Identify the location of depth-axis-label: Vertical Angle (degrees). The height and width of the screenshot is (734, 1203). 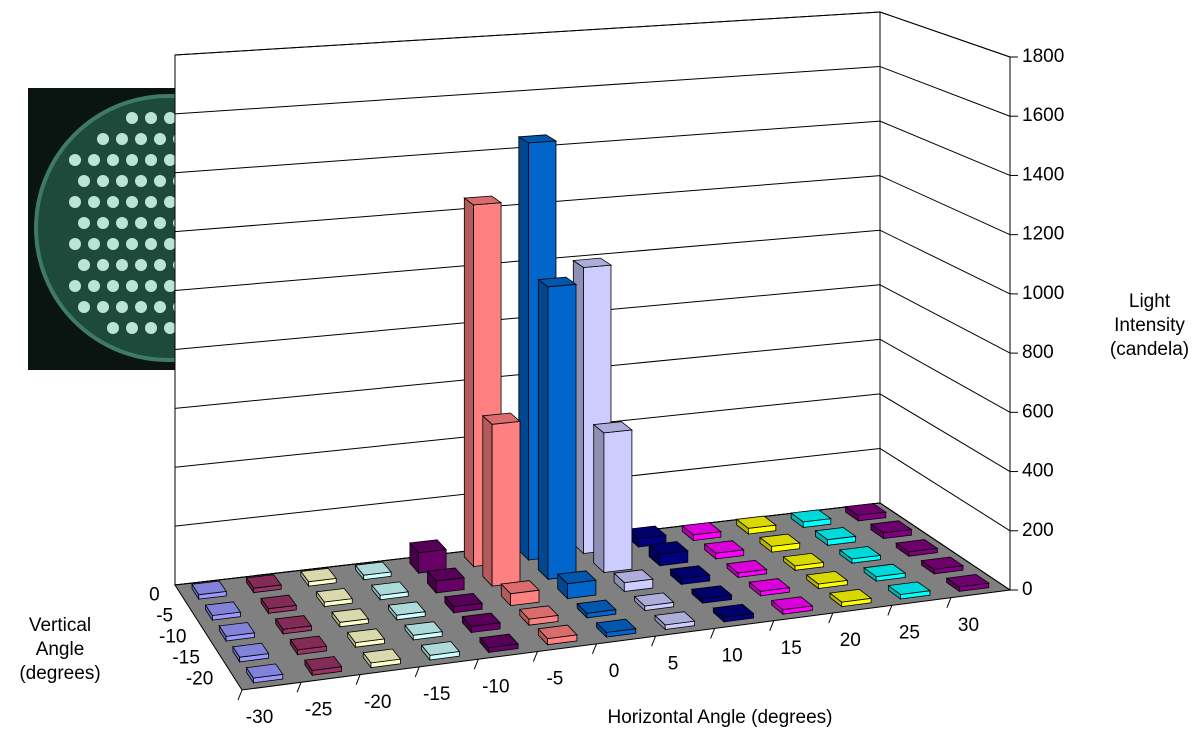
(60, 649).